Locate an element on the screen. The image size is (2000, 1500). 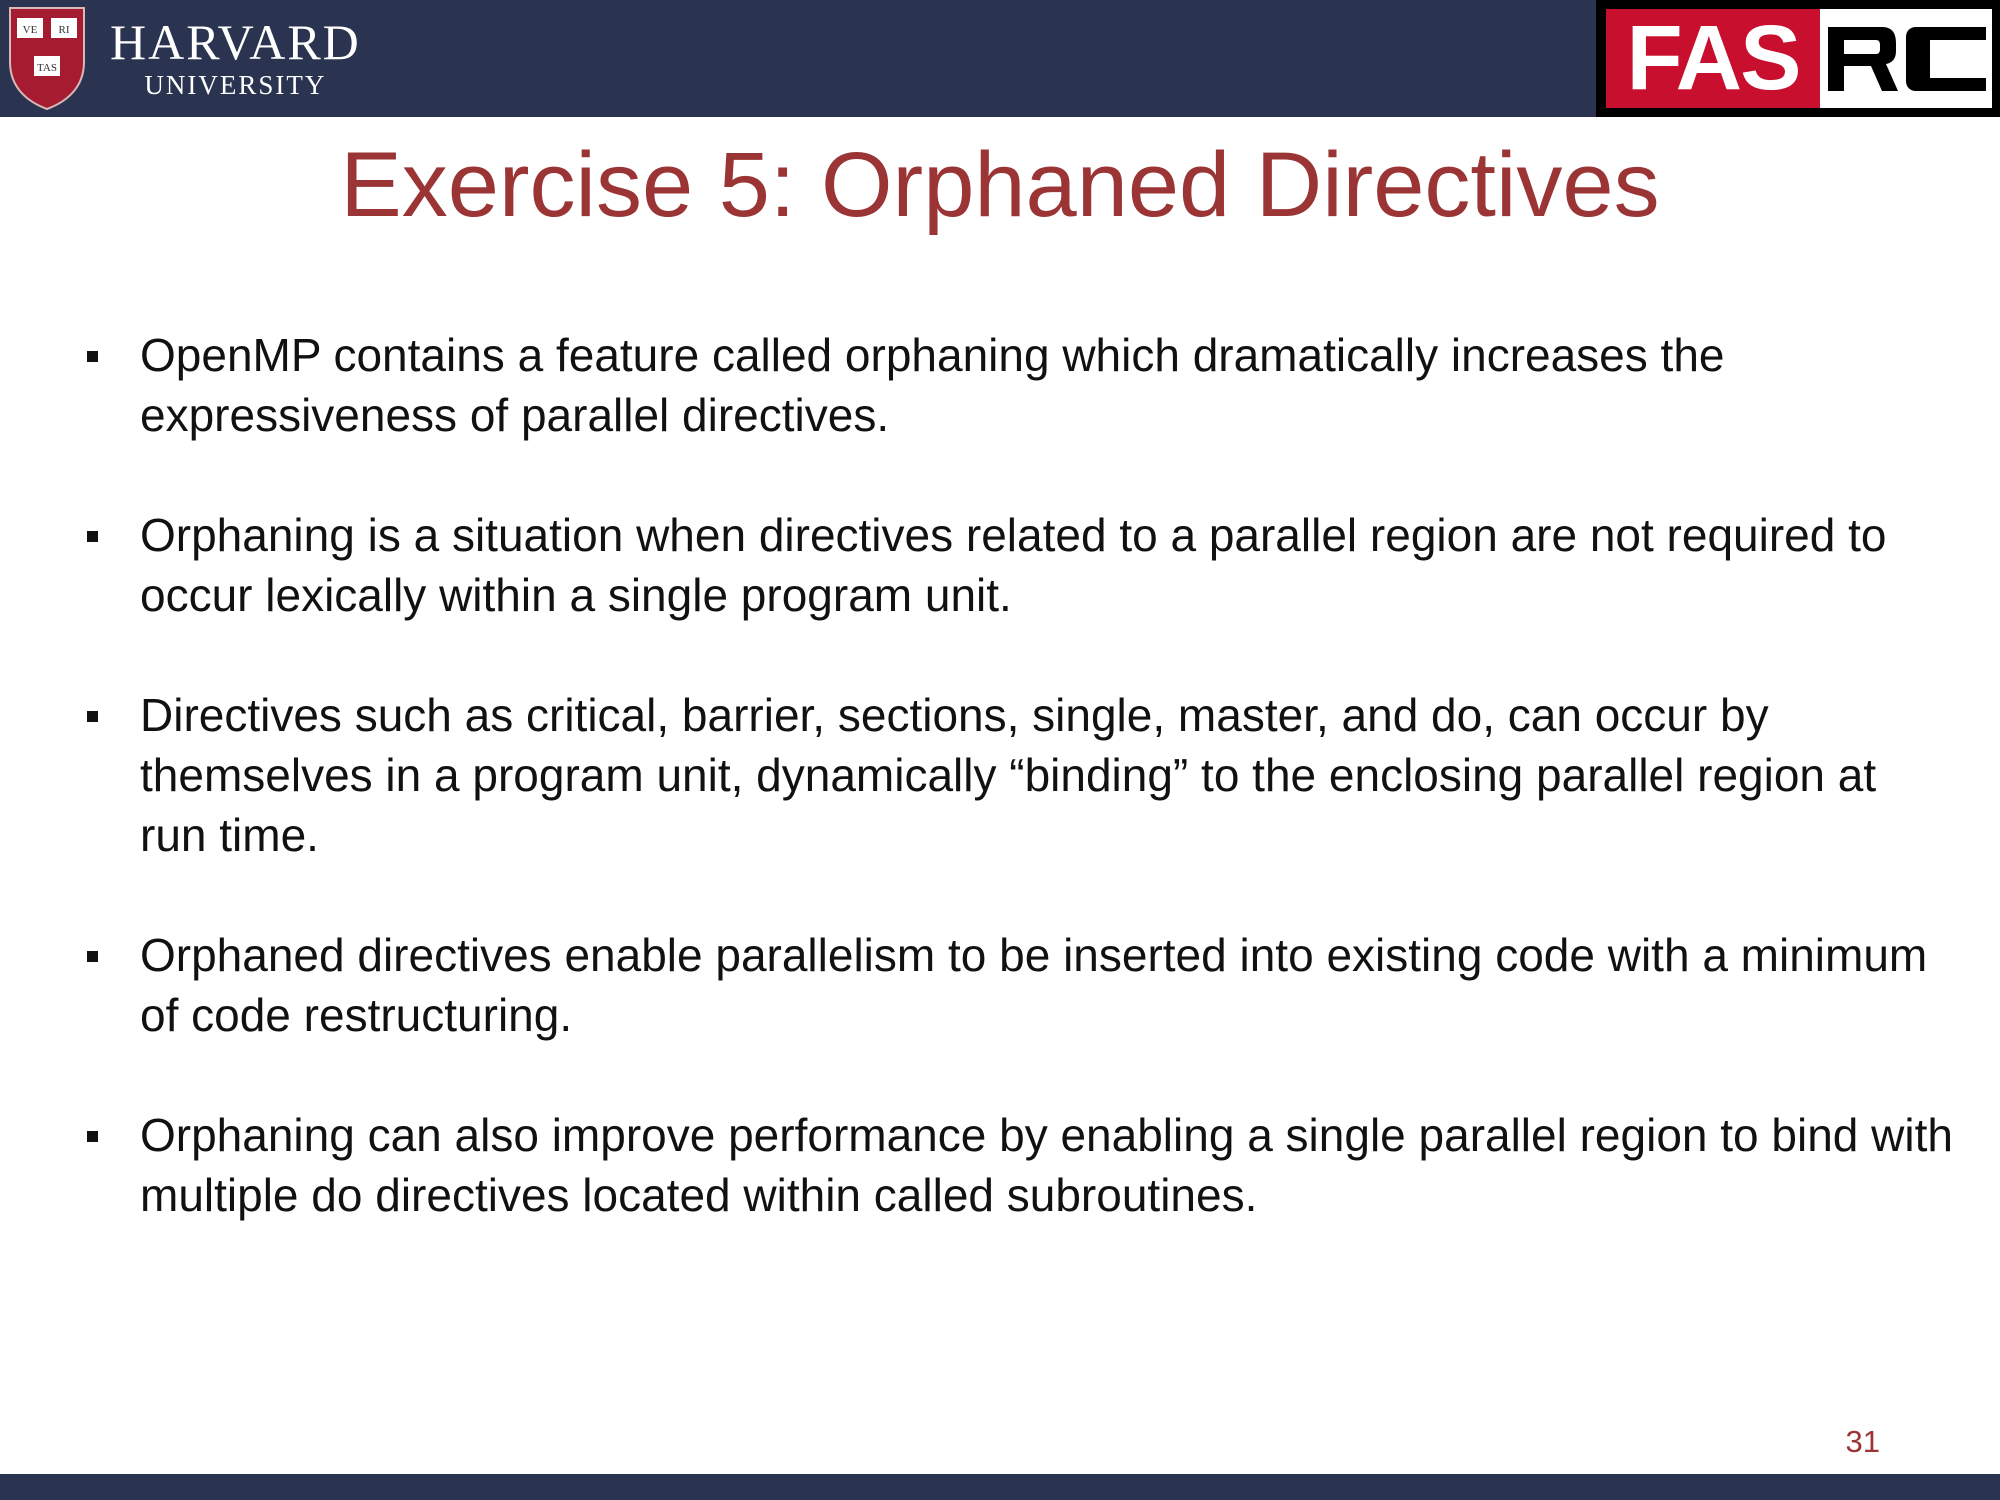
harvard-wordmark: HARVARD UNIVERSITY is located at coordinates (235, 58).